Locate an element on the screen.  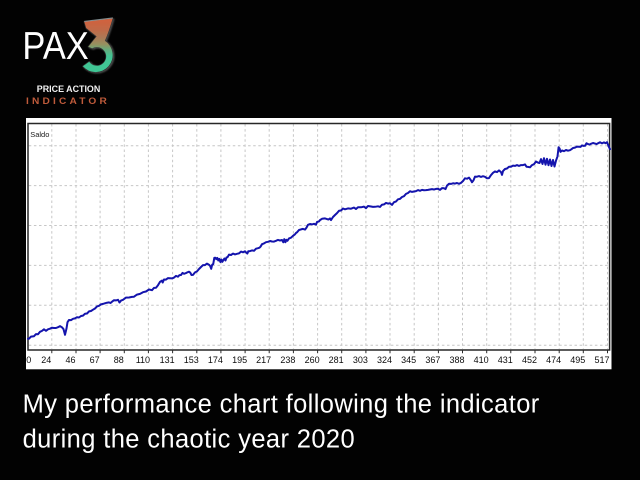
svg-text: 0 is located at coordinates (28, 360).